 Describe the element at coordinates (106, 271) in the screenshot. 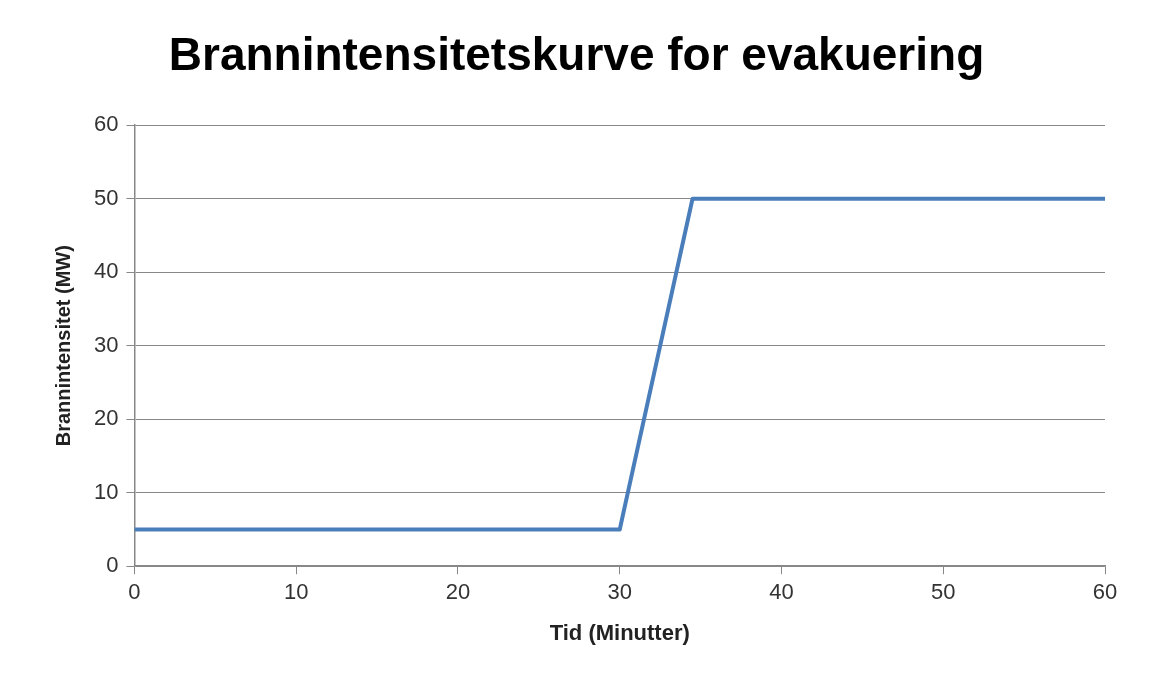

I see `y-tick-label: 40` at that location.